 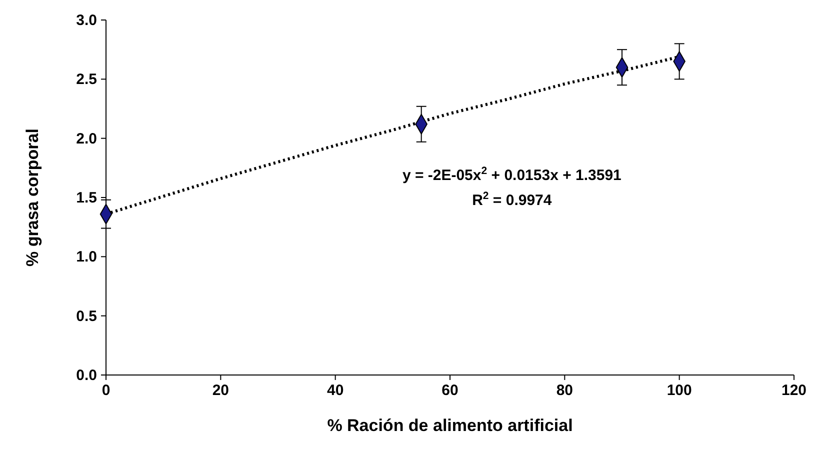 I want to click on y-tick-label: 0.5, so click(x=86, y=316).